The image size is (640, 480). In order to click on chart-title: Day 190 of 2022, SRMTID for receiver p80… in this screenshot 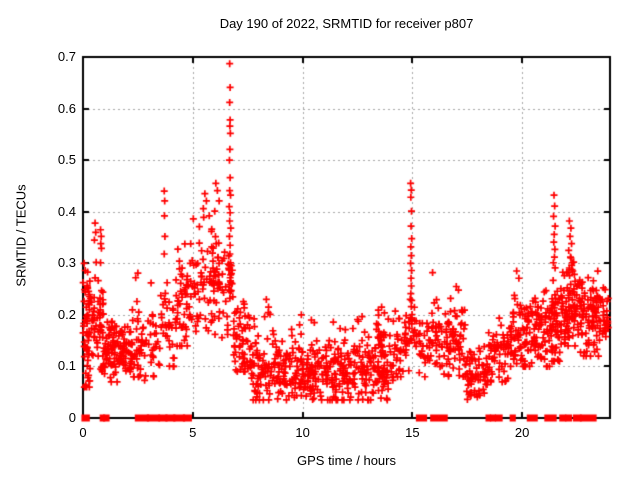, I will do `click(346, 23)`.